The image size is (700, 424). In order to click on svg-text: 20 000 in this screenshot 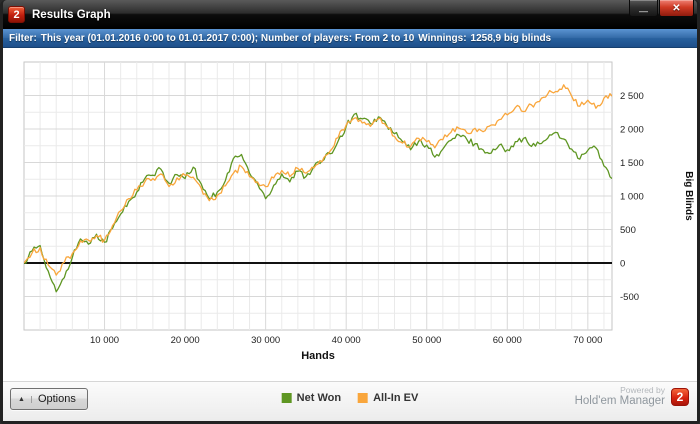, I will do `click(185, 340)`.